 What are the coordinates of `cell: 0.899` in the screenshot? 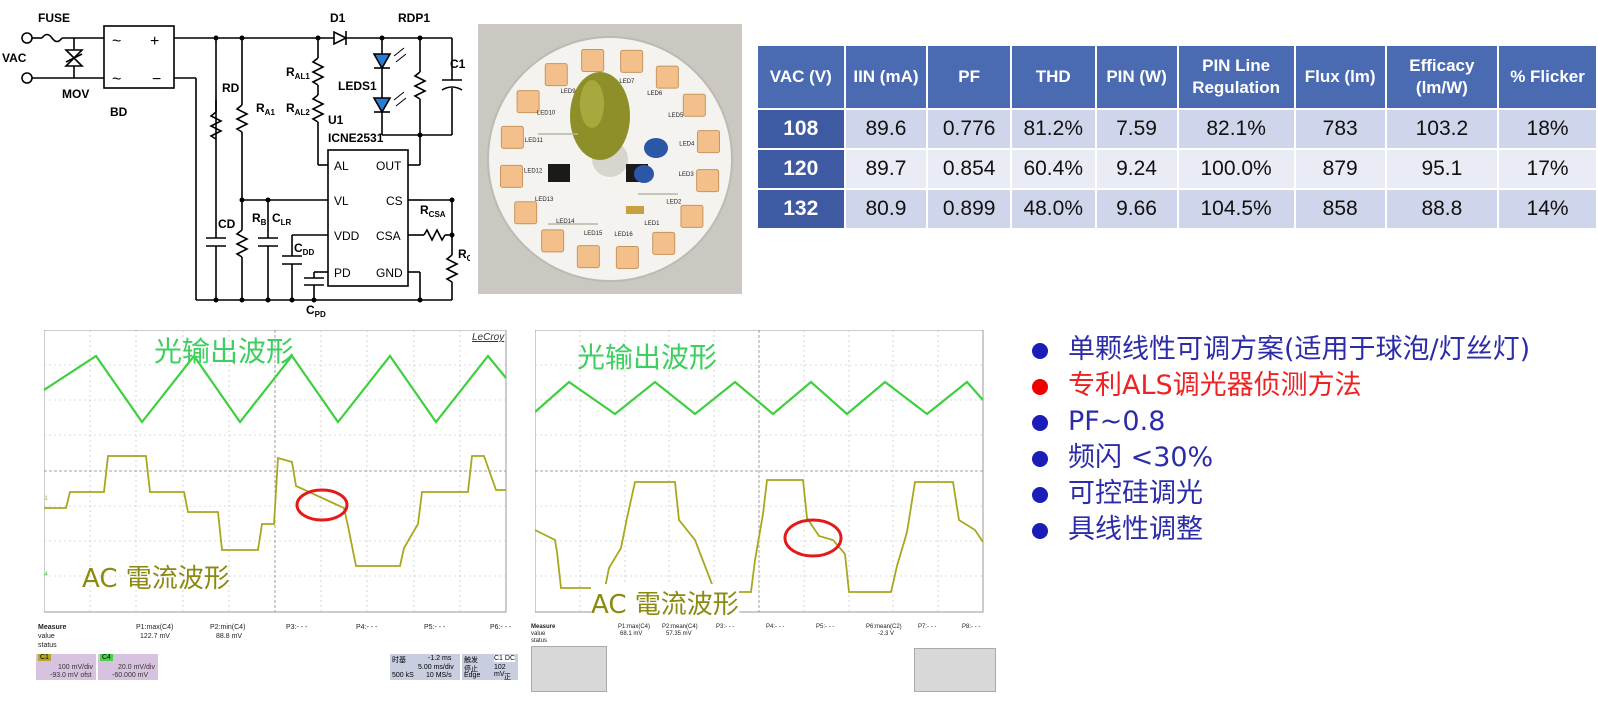 It's located at (969, 209).